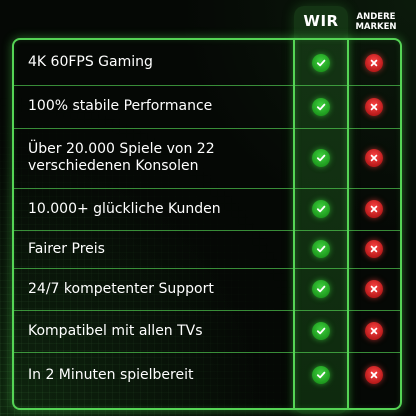 This screenshot has height=416, width=416. I want to click on row-label: Fairer Preis, so click(66, 248).